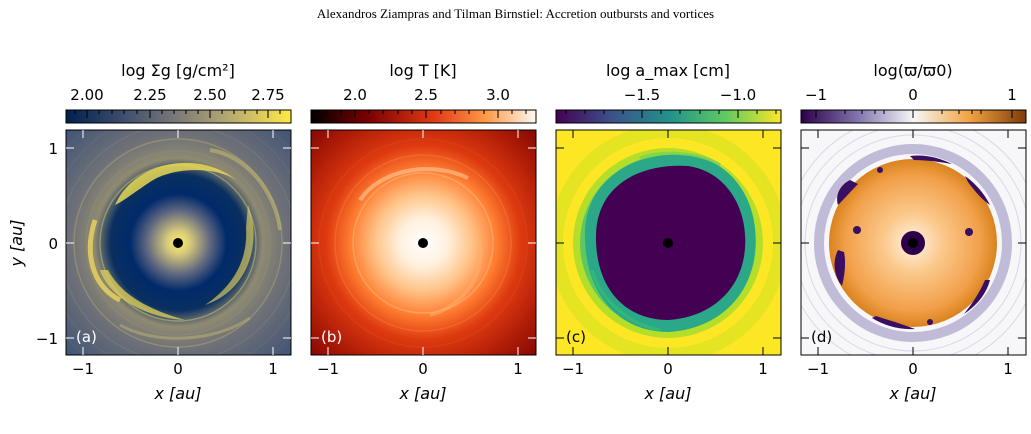 Image resolution: width=1031 pixels, height=434 pixels. I want to click on colorbar-b, so click(423, 116).